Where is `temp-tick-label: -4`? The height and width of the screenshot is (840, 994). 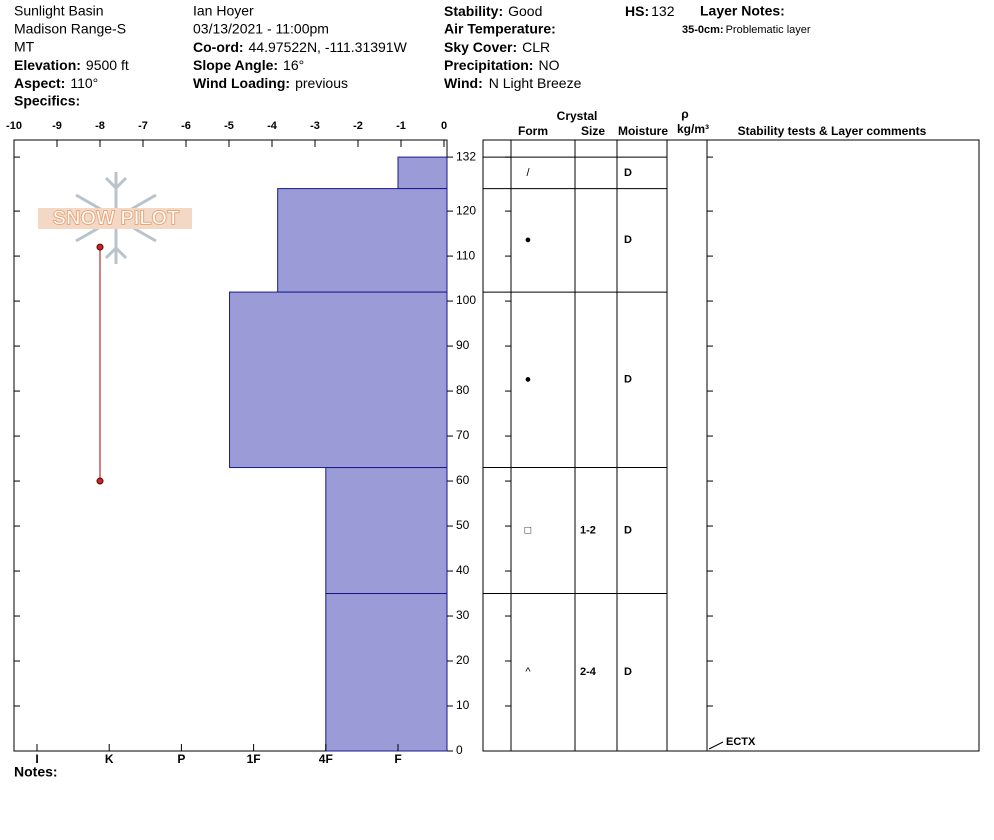 temp-tick-label: -4 is located at coordinates (272, 126).